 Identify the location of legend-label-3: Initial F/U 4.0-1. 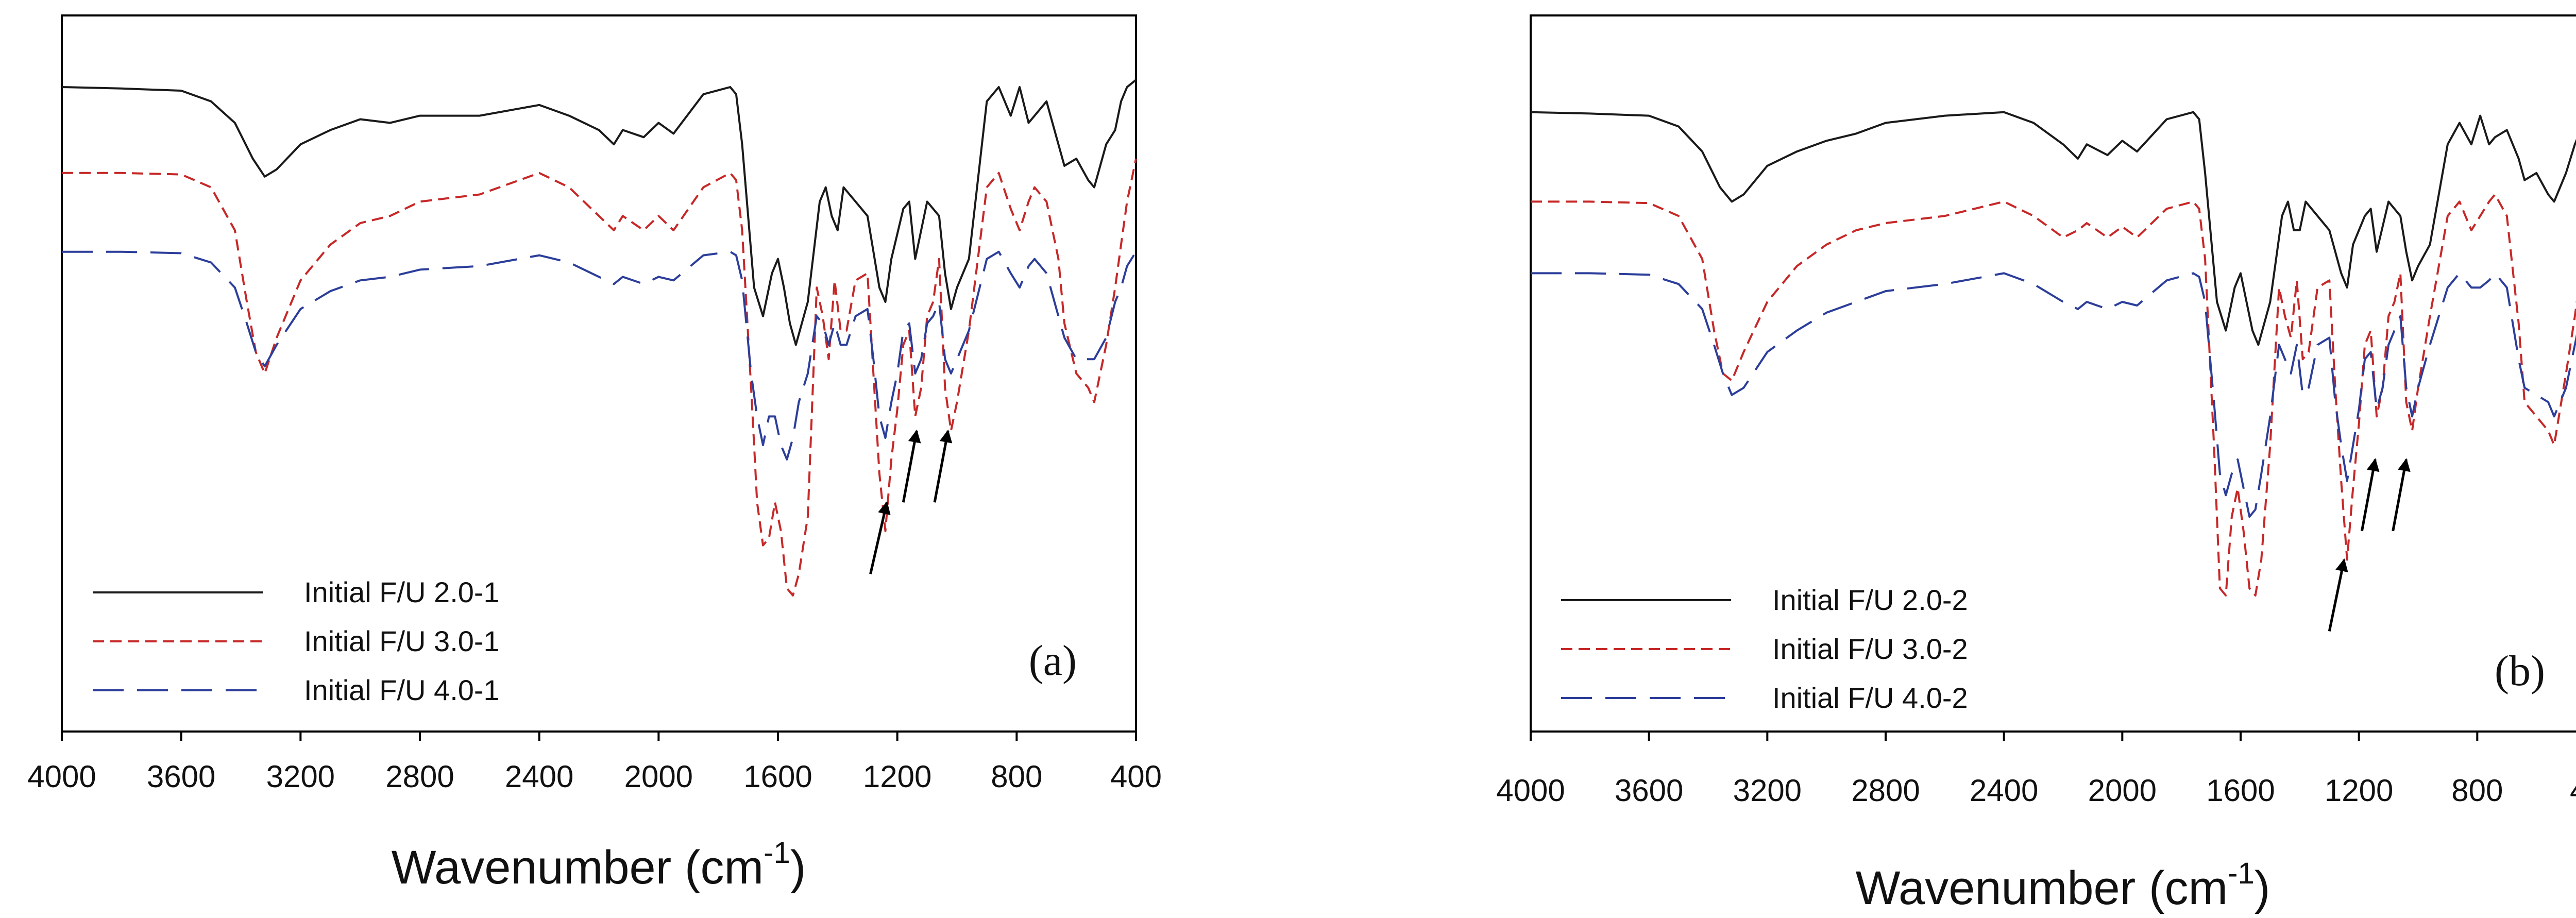
(402, 690).